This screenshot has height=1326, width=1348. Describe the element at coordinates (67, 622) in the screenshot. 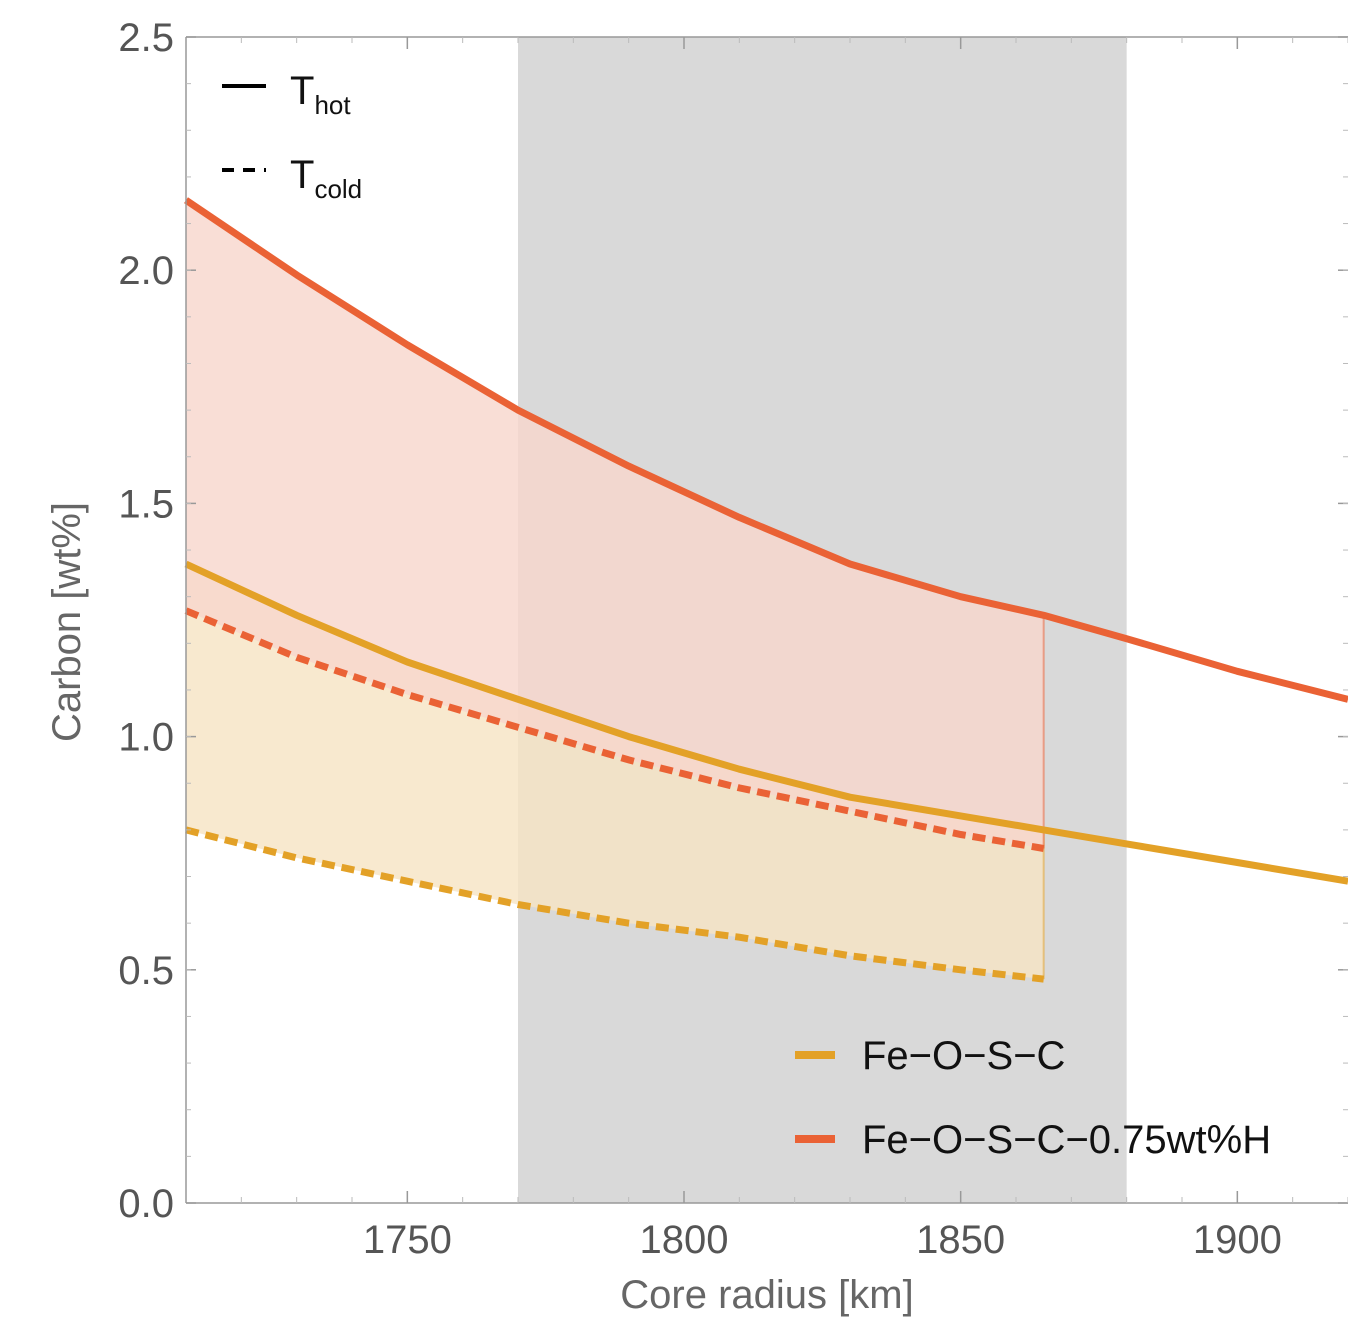

I see `y-axis-title: Carbon [wt%]` at that location.